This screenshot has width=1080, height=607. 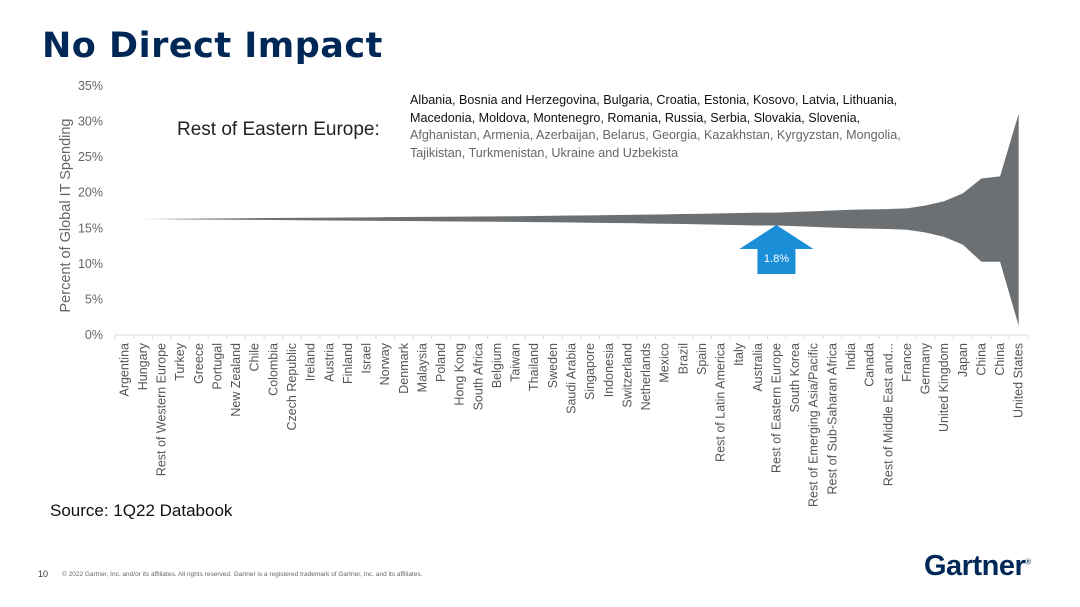 What do you see at coordinates (870, 365) in the screenshot?
I see `x-tick-label: Canada` at bounding box center [870, 365].